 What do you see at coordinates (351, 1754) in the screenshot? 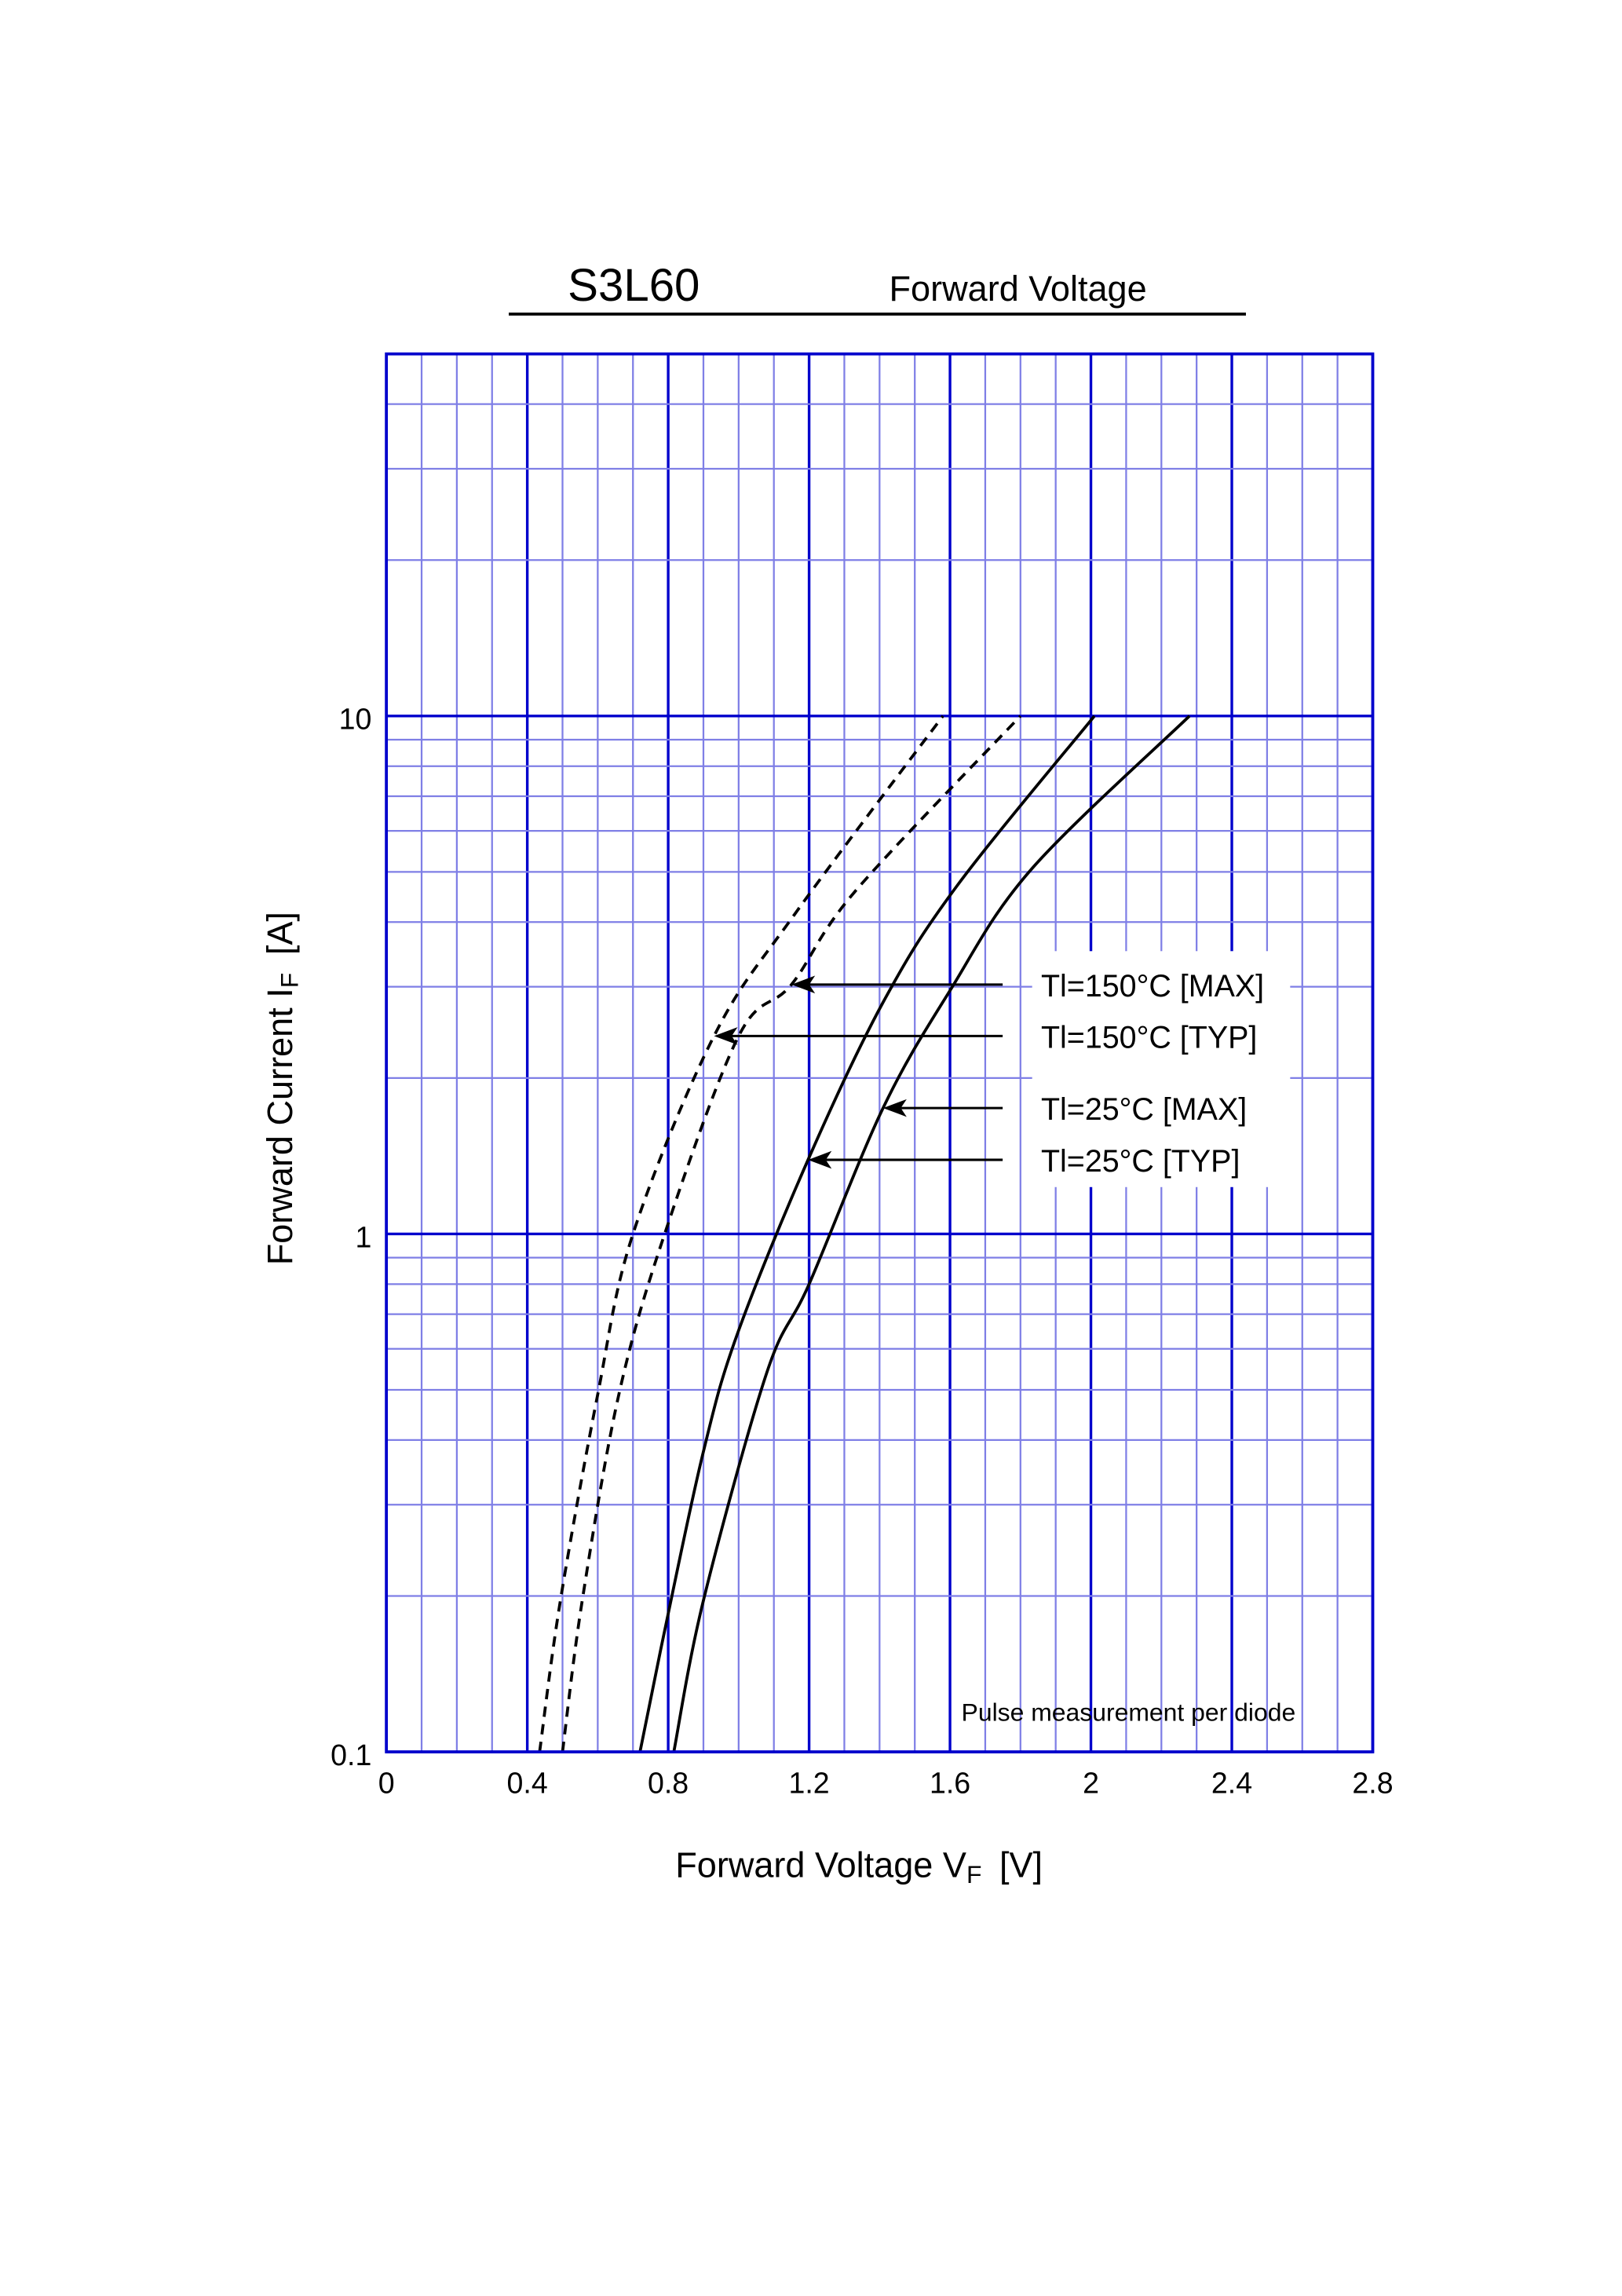
I see `y-tick-label: 0.1` at bounding box center [351, 1754].